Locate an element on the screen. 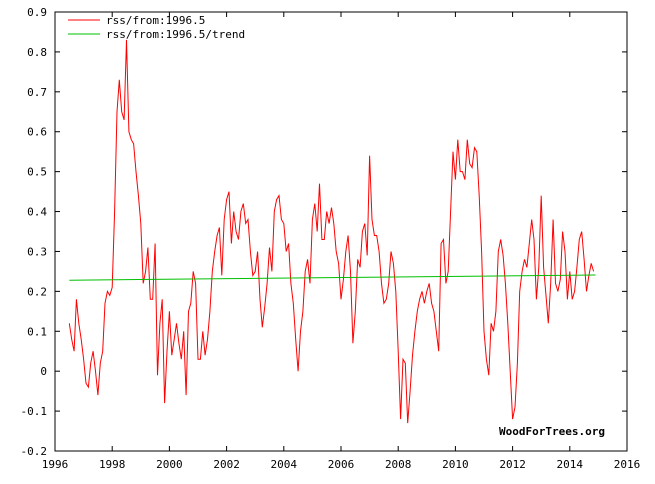 This screenshot has width=655, height=484. x-tick-label: 2002 is located at coordinates (226, 464).